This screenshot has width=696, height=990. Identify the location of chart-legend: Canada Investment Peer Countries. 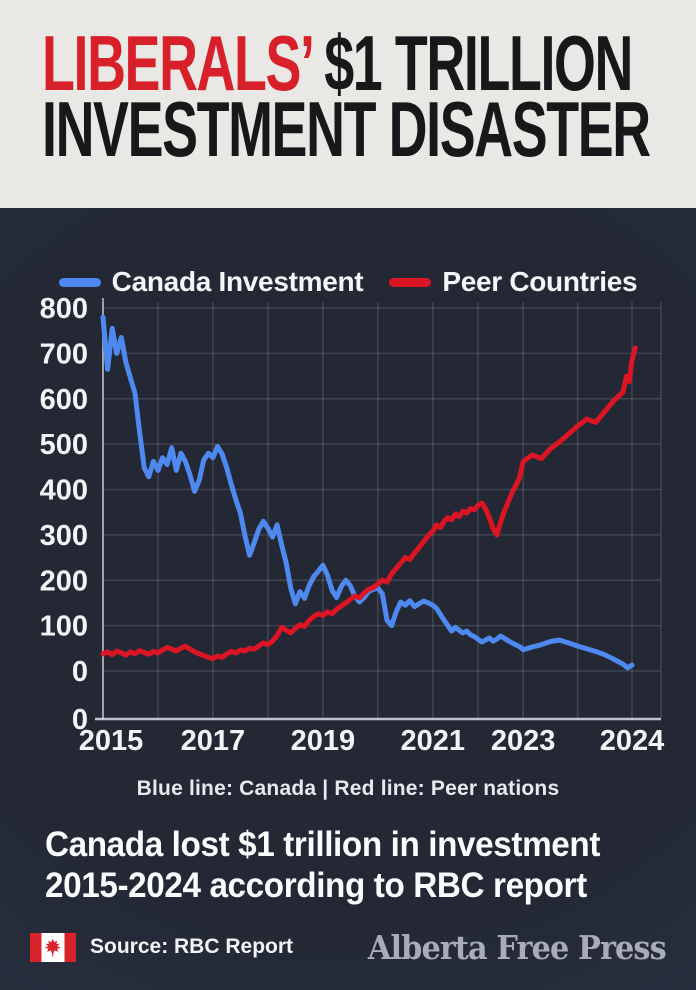
(348, 282).